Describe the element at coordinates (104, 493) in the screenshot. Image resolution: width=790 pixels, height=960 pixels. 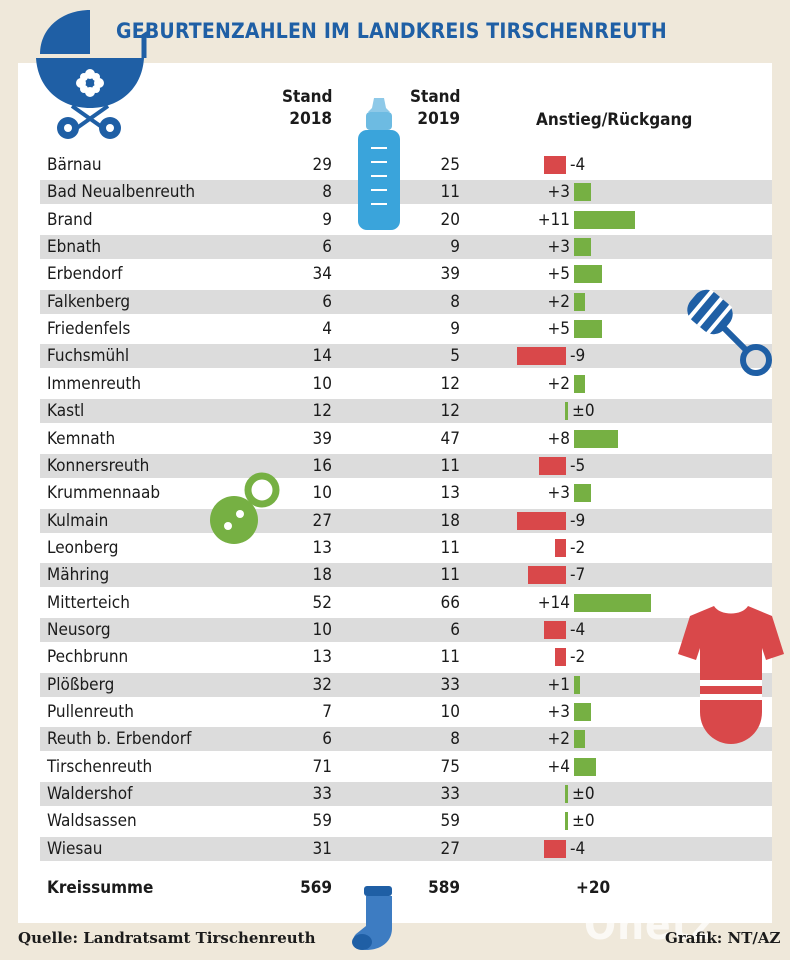
I see `municipality-name: Krummennaab` at that location.